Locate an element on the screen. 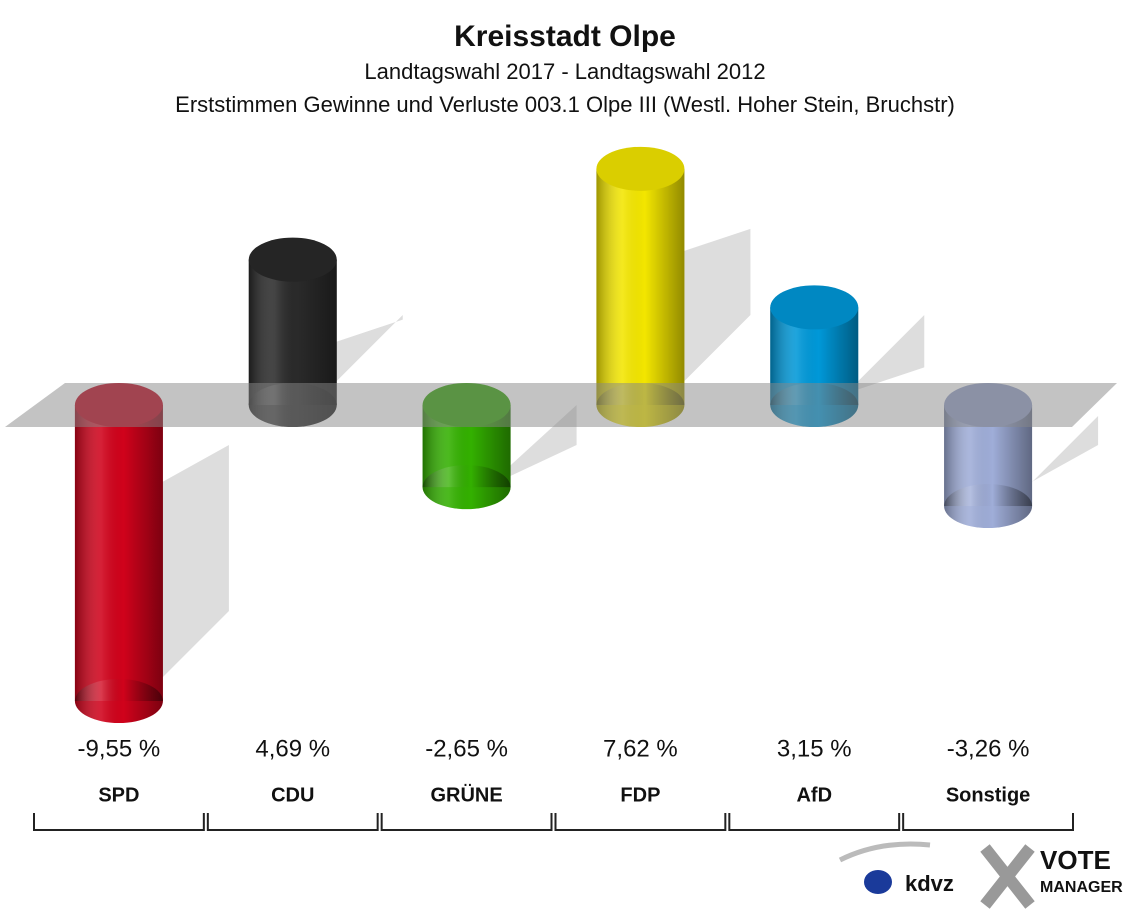 This screenshot has height=911, width=1131. category-label: GRÜNE is located at coordinates (466, 794).